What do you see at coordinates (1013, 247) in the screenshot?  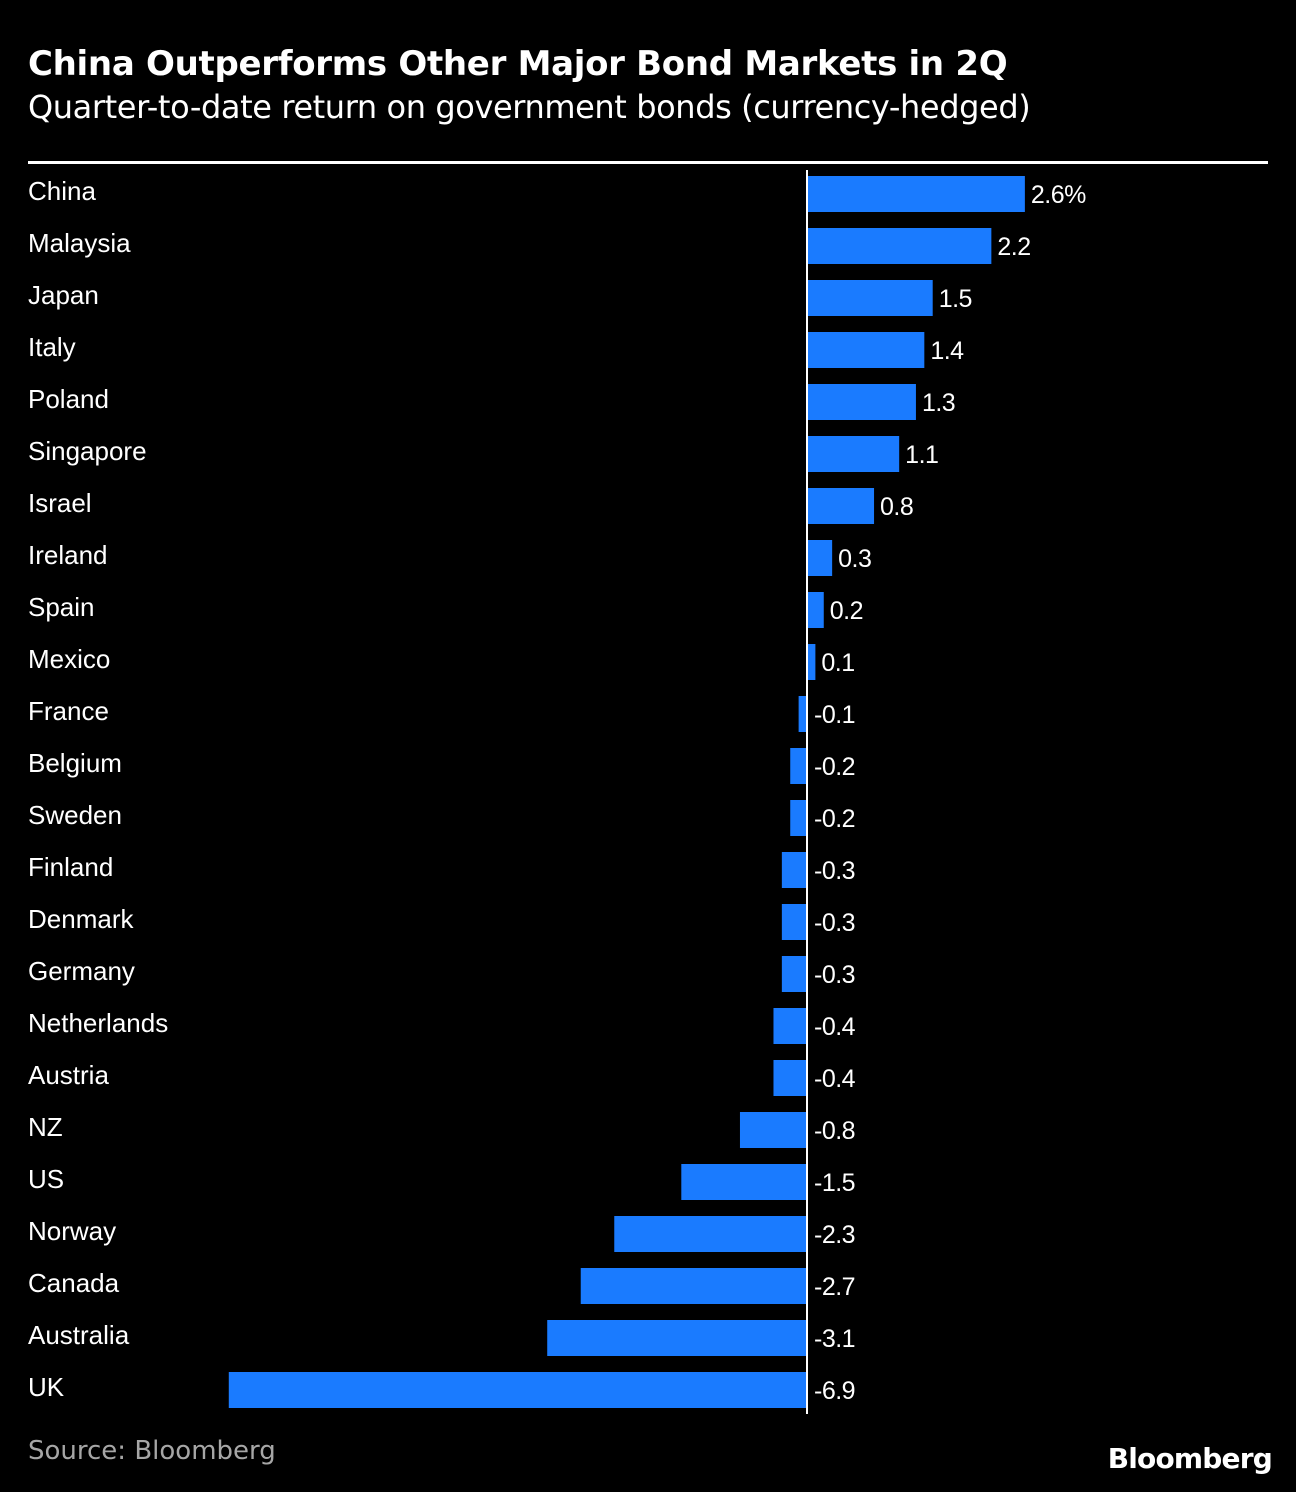 I see `value-label-malaysia: 2.2` at bounding box center [1013, 247].